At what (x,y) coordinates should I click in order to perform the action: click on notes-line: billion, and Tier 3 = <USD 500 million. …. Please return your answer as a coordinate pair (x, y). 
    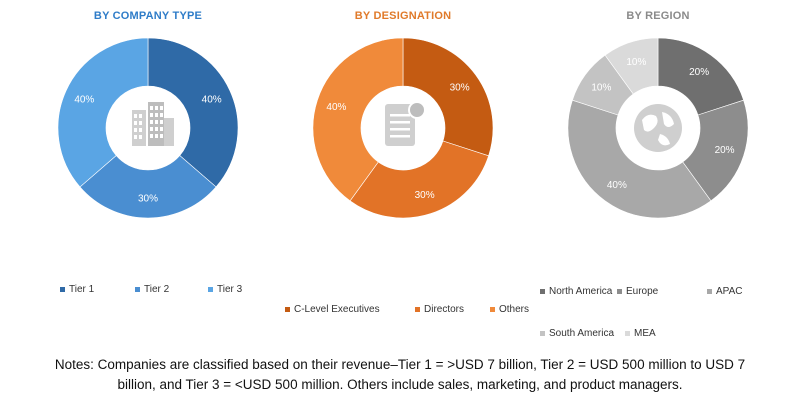
    Looking at the image, I should click on (400, 384).